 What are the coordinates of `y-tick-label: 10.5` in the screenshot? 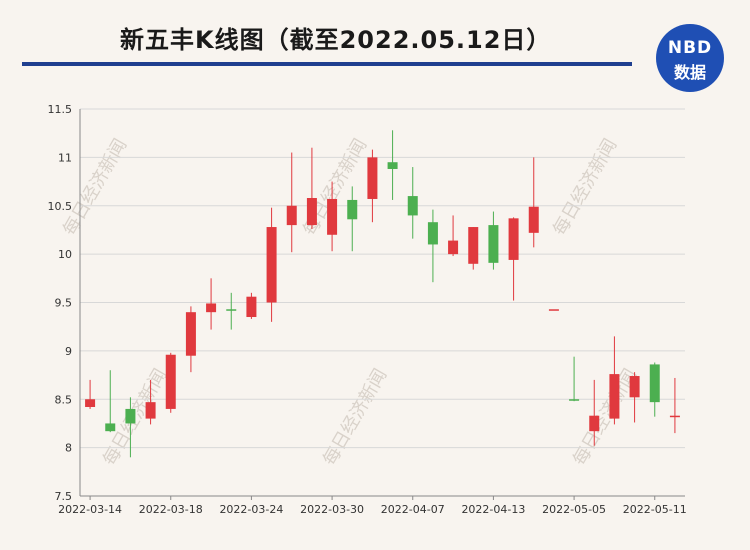 It's located at (60, 206).